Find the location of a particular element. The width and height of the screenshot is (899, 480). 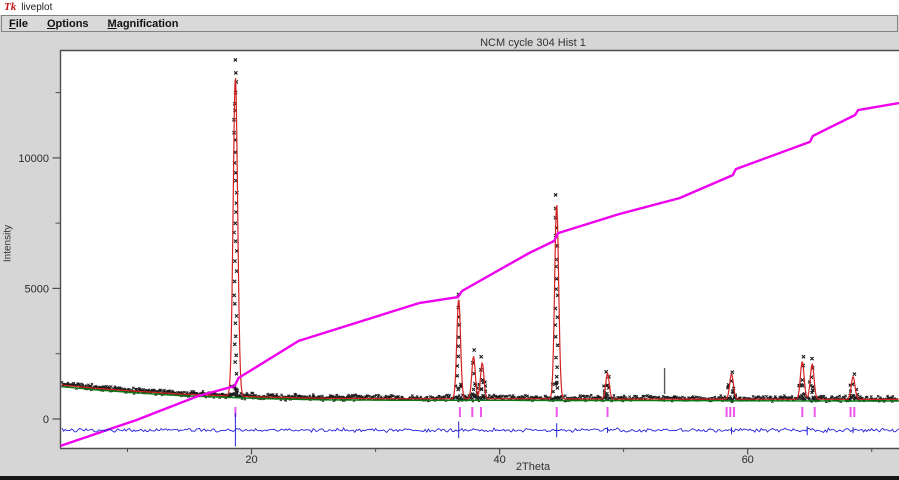

difference-series is located at coordinates (480, 430).